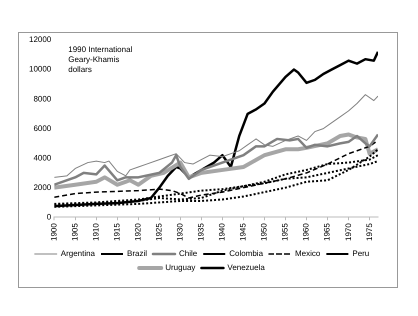  Describe the element at coordinates (159, 231) in the screenshot. I see `x-tick-label: 1925` at that location.